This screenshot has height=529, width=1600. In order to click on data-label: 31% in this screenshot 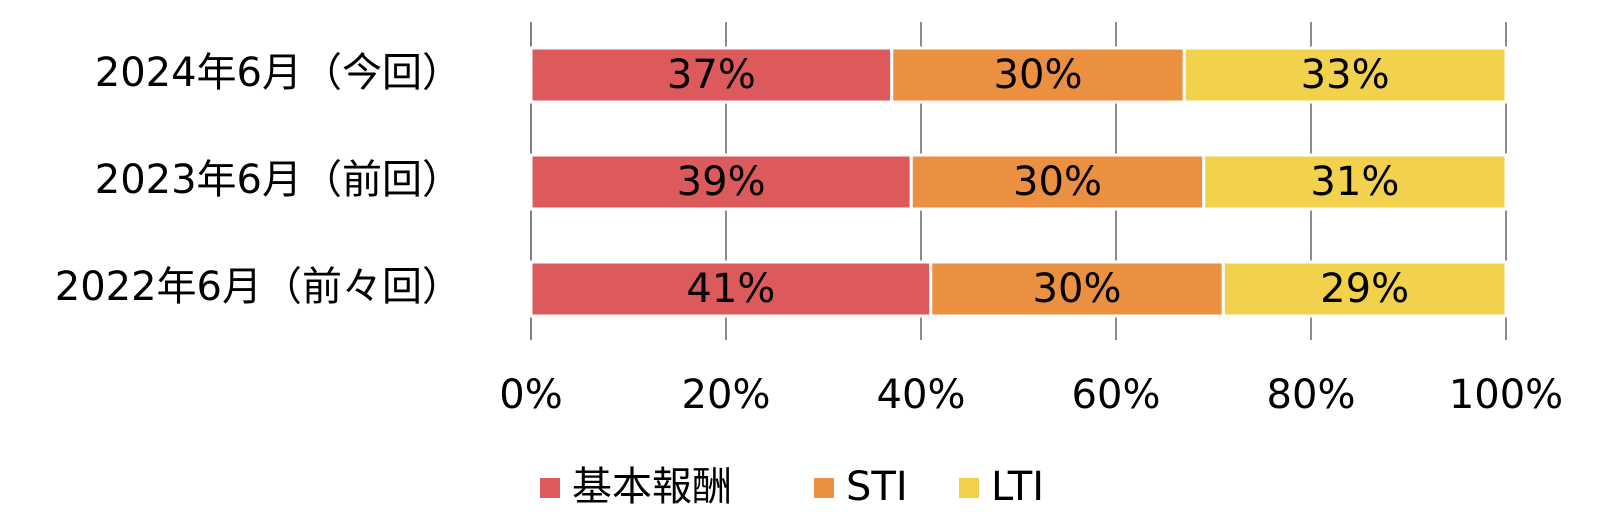, I will do `click(1354, 182)`.